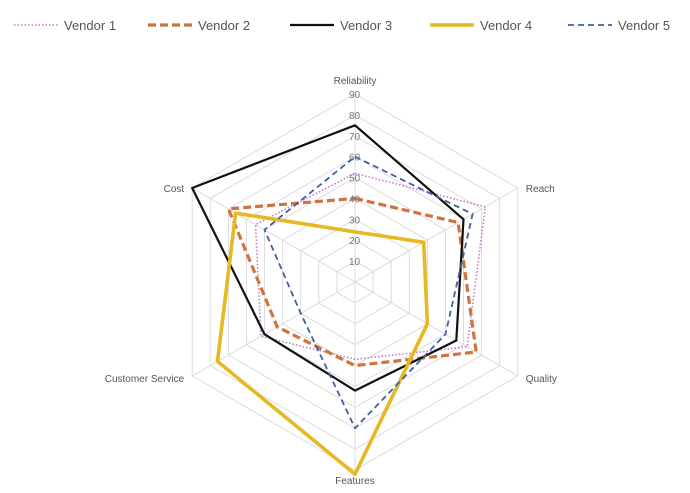  I want to click on legend-label-vendor-5: Vendor 5, so click(644, 25).